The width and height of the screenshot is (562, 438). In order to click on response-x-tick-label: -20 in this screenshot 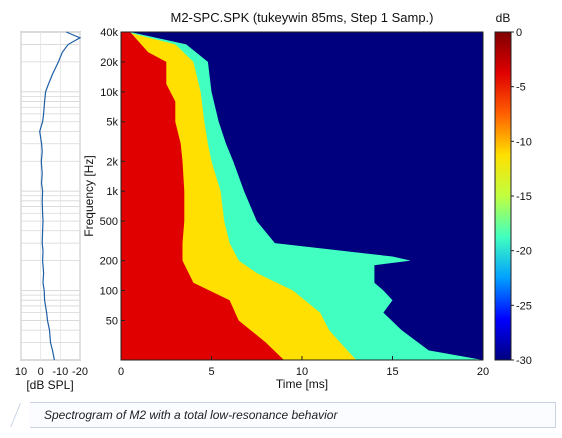, I will do `click(80, 372)`.